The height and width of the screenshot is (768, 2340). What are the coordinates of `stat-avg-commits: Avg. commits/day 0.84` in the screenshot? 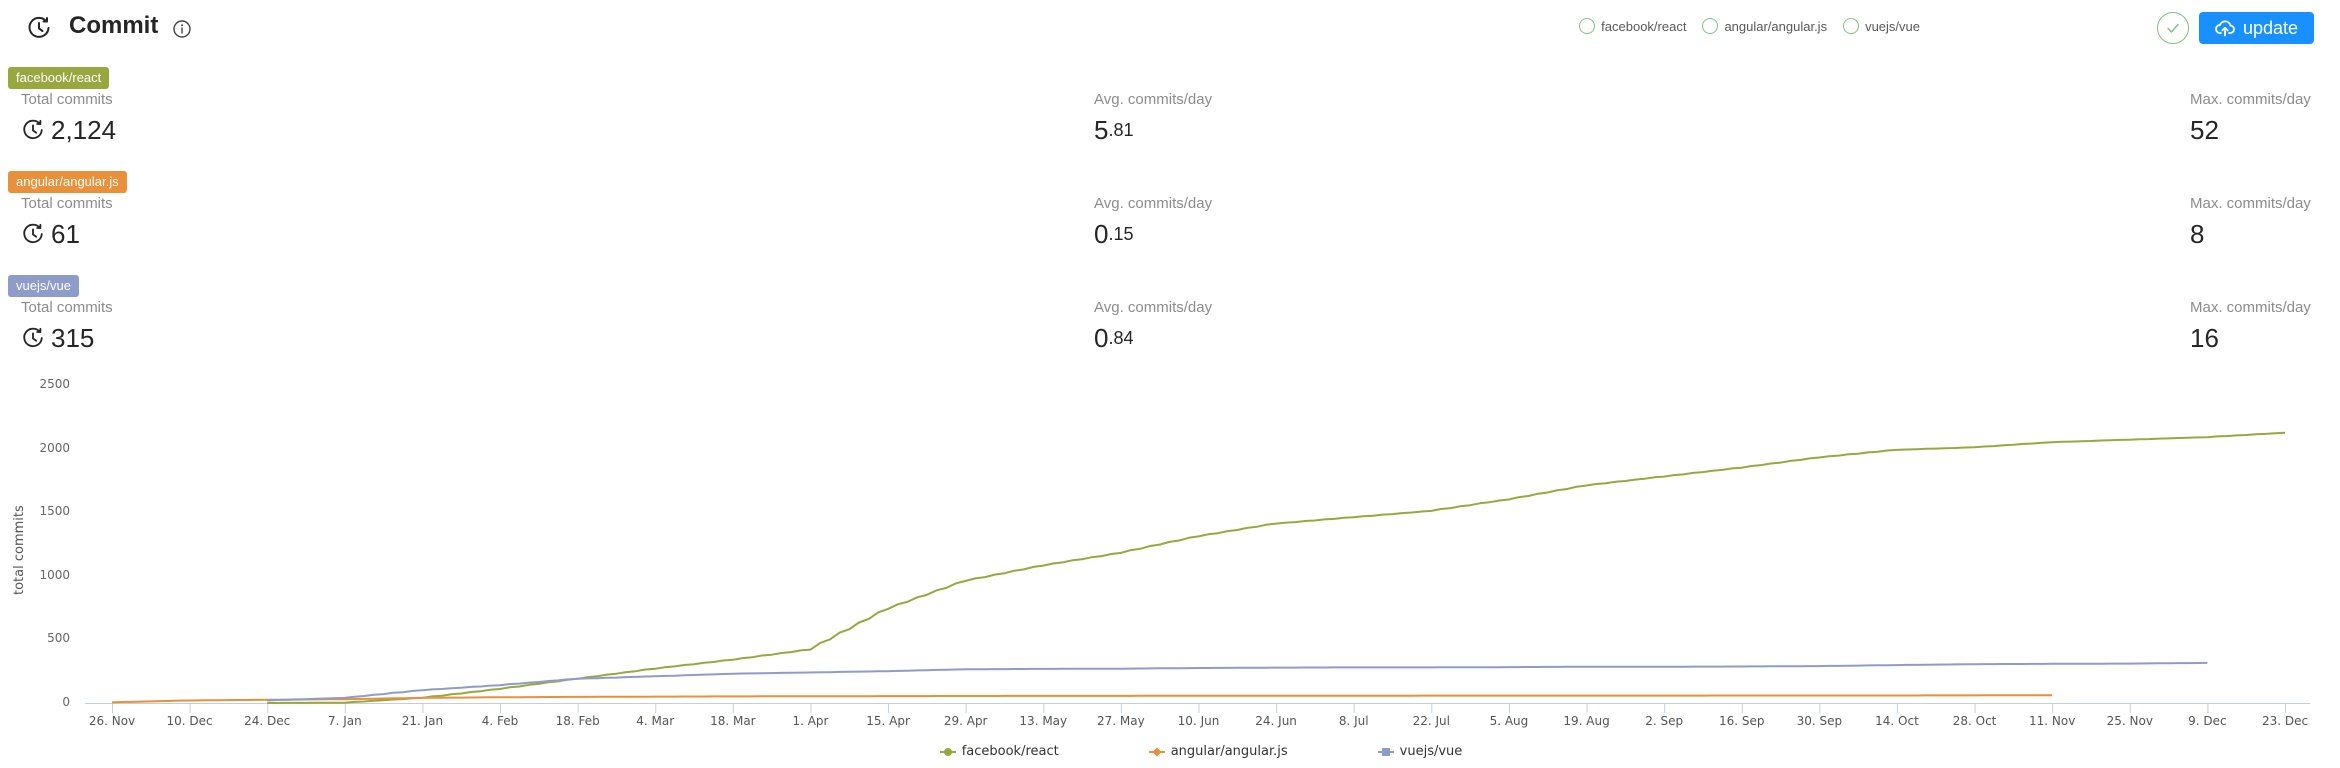 It's located at (1153, 325).